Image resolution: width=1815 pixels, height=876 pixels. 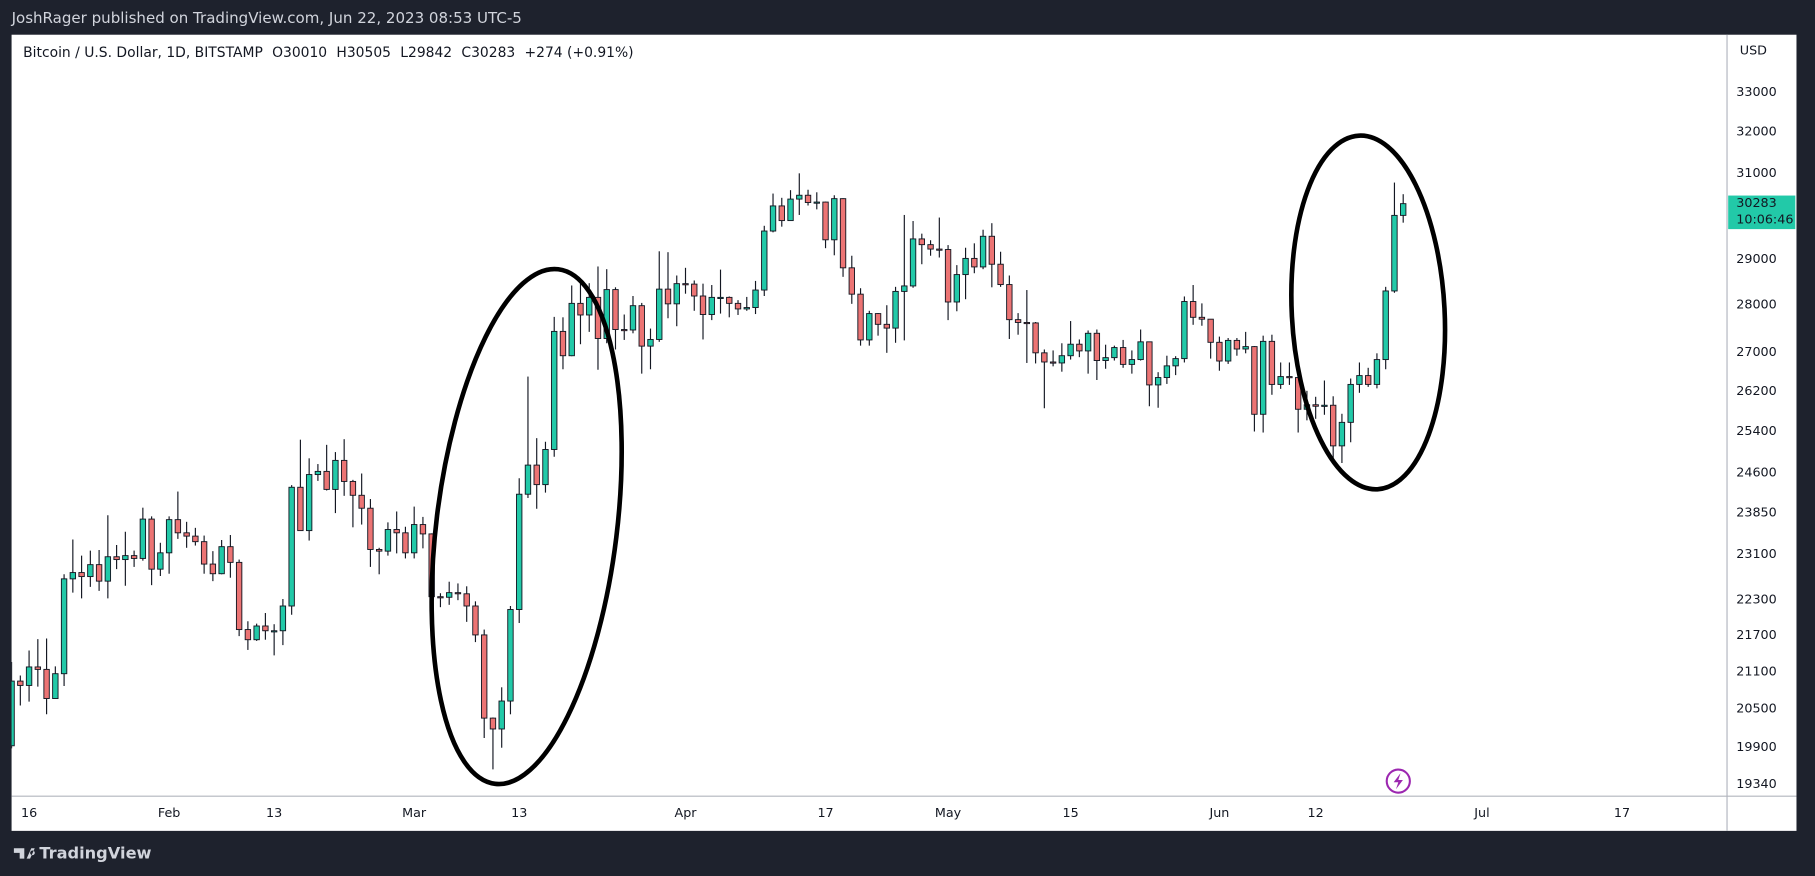 What do you see at coordinates (274, 813) in the screenshot?
I see `x-tick-label: 13` at bounding box center [274, 813].